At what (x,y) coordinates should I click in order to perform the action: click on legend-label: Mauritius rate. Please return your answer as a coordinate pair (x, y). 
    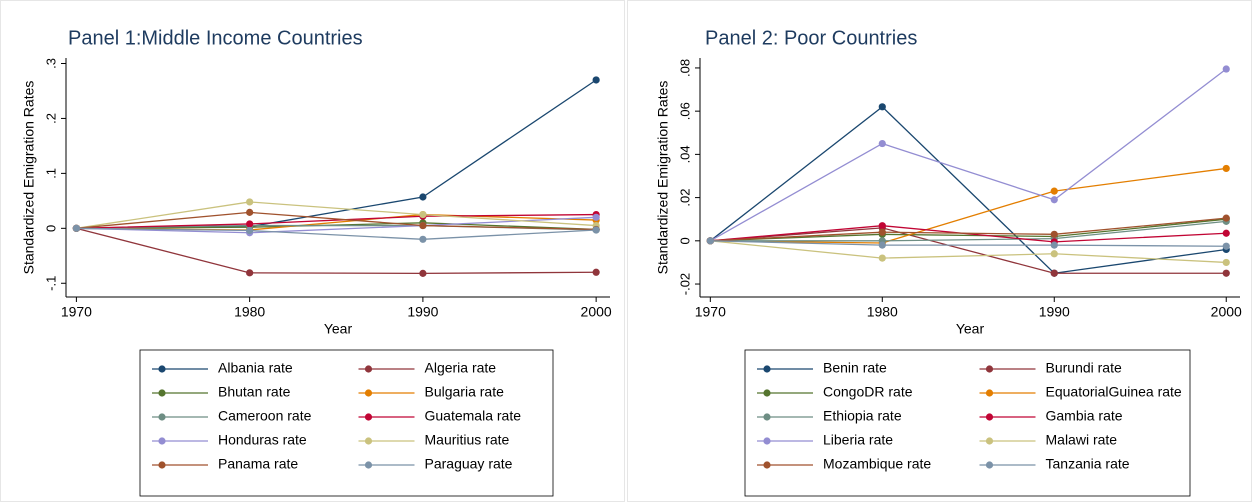
    Looking at the image, I should click on (467, 440).